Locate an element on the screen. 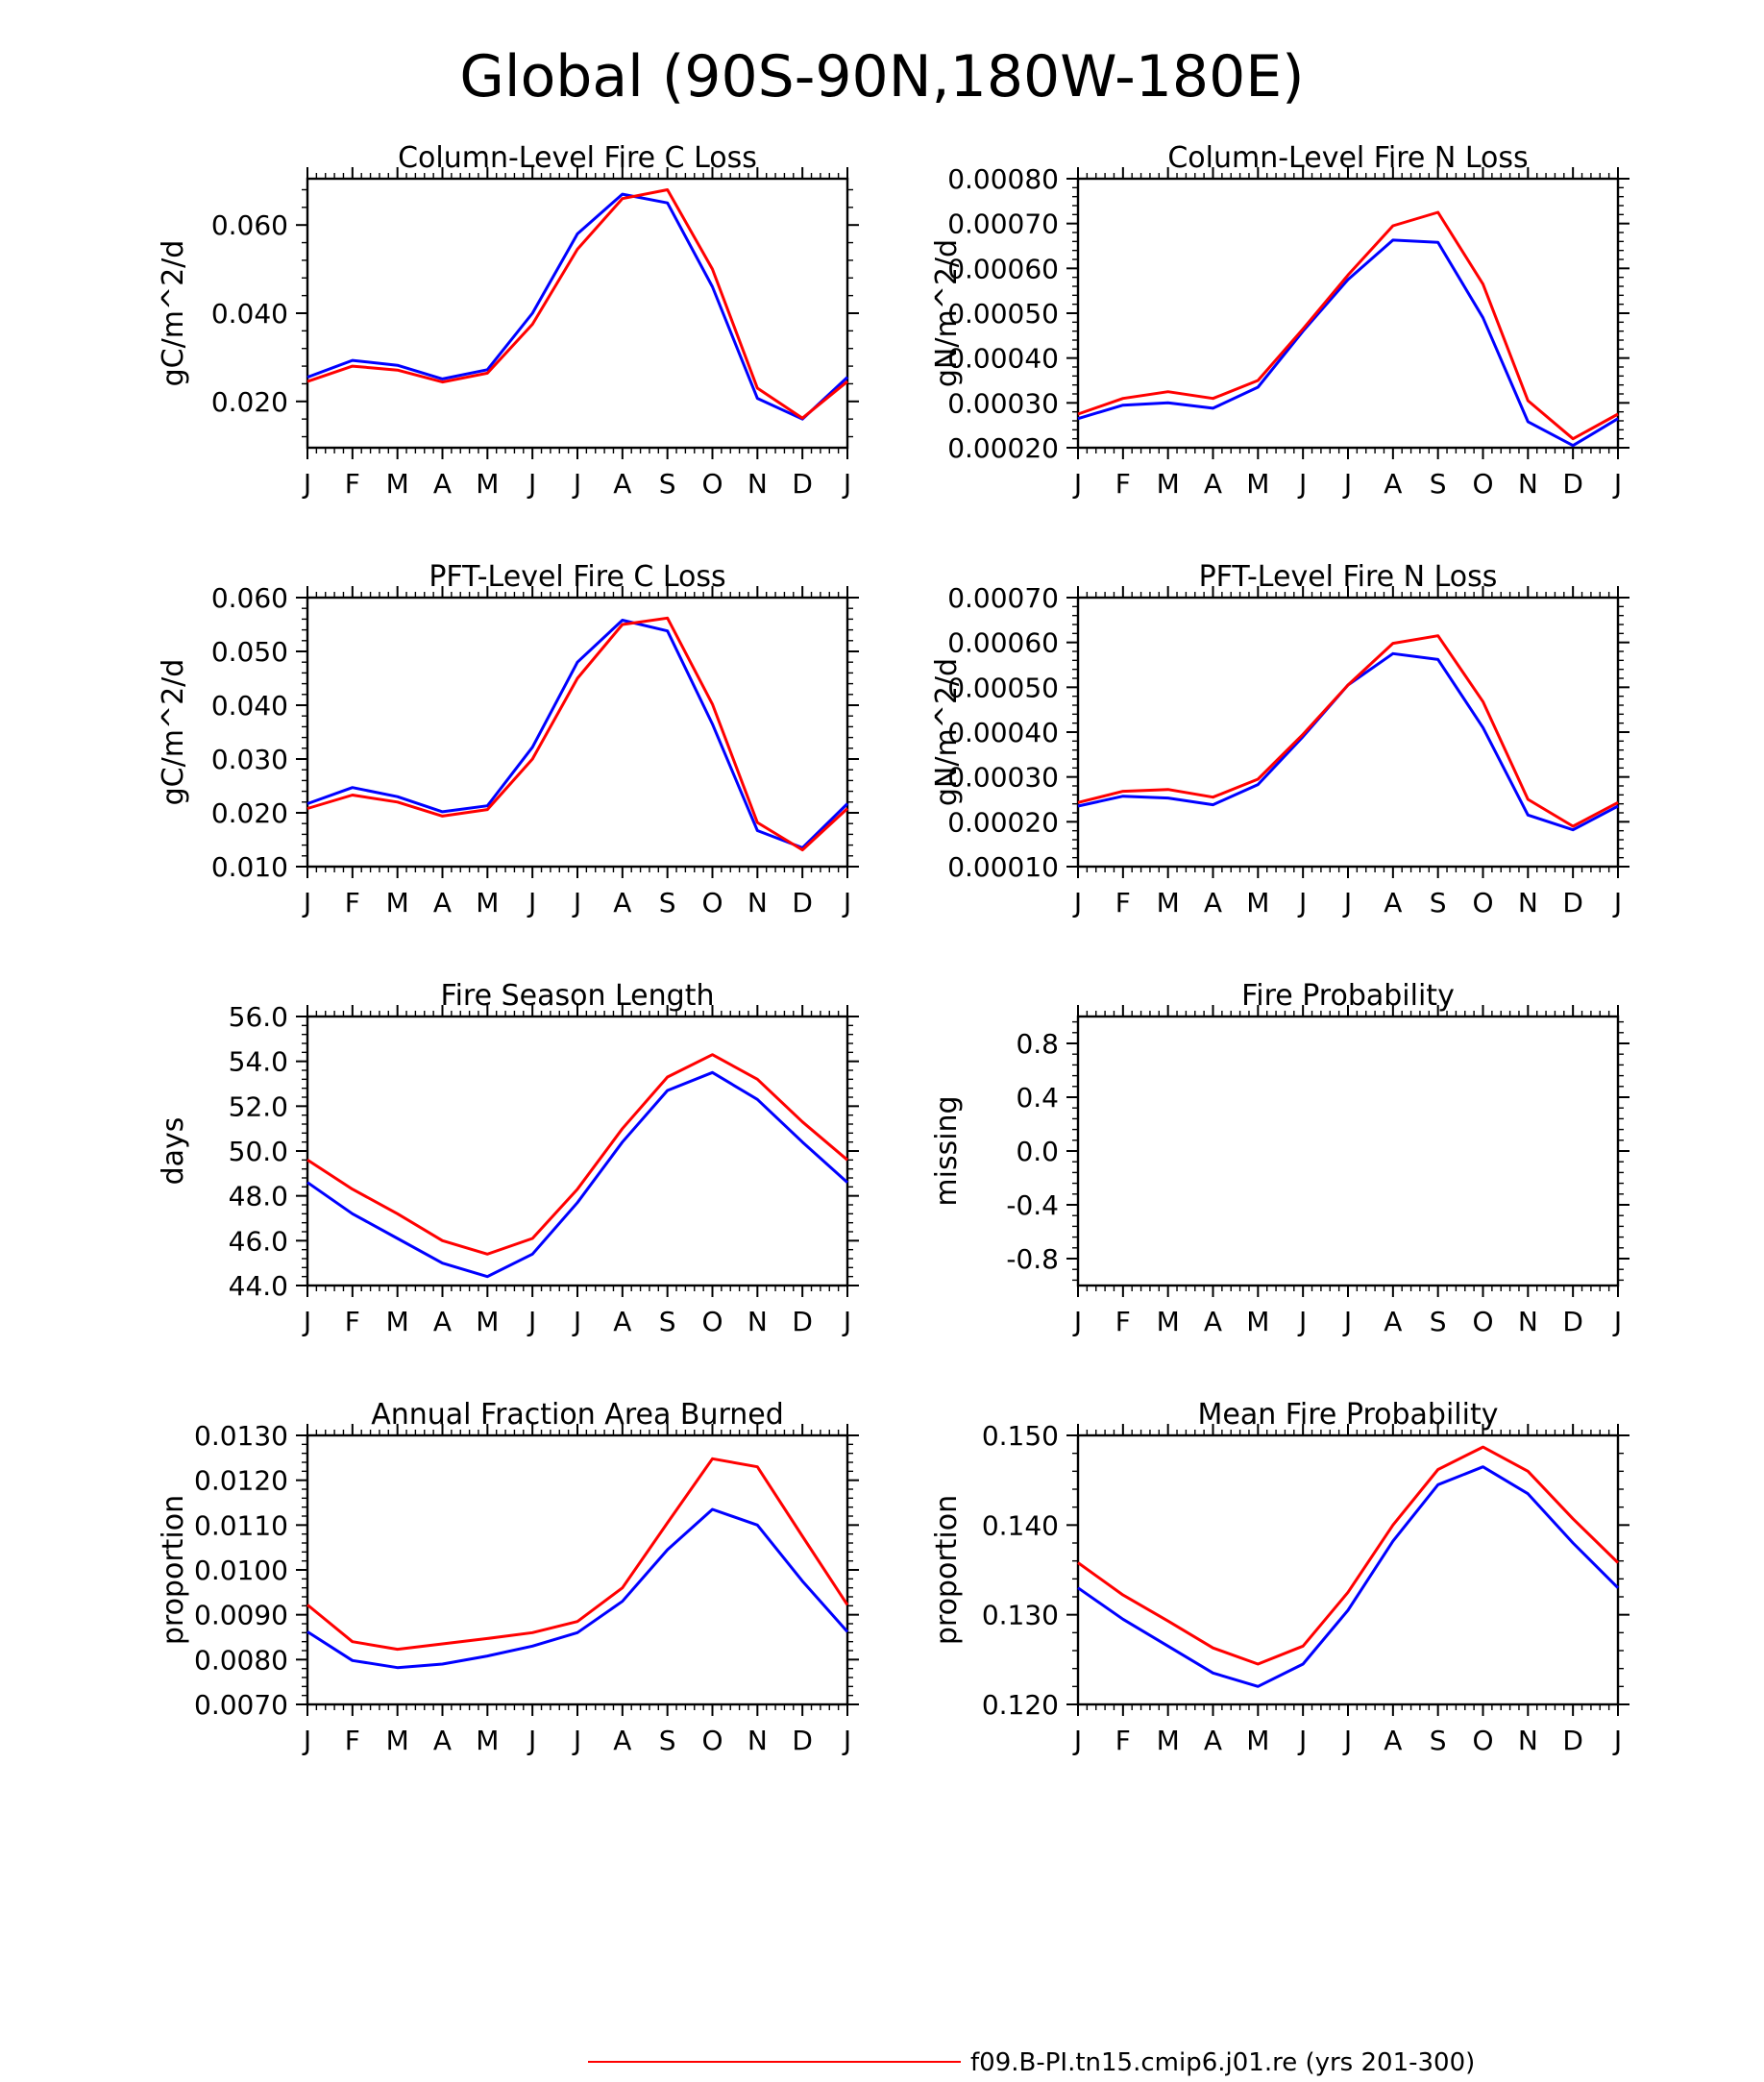 The height and width of the screenshot is (2082, 1764). y-tick-label: 0.8 is located at coordinates (1038, 1044).